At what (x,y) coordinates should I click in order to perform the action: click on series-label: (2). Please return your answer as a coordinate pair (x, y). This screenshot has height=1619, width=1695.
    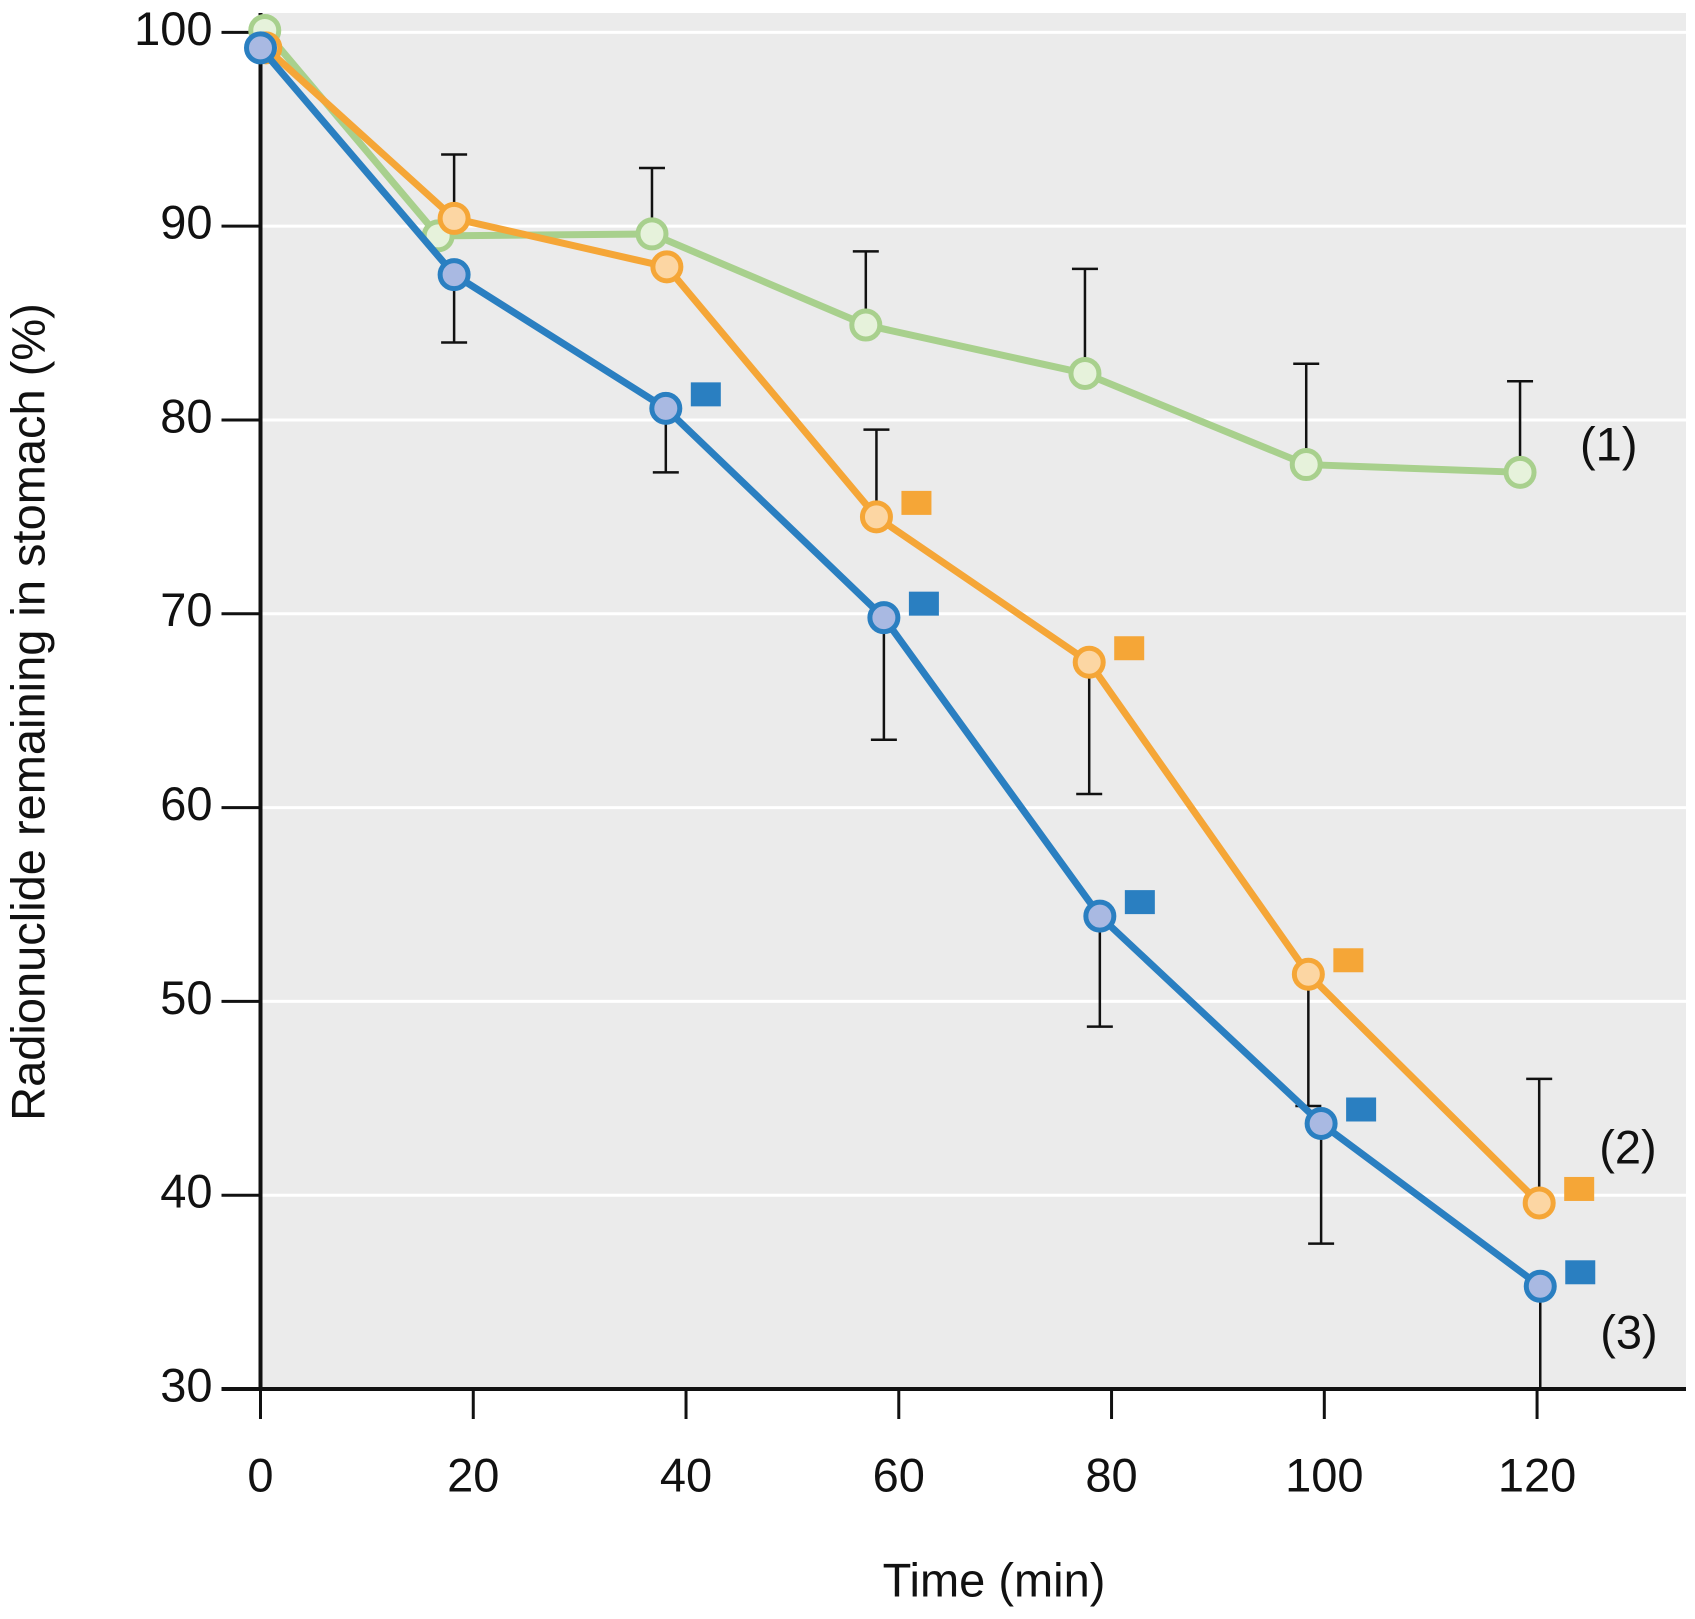
    Looking at the image, I should click on (1627, 1146).